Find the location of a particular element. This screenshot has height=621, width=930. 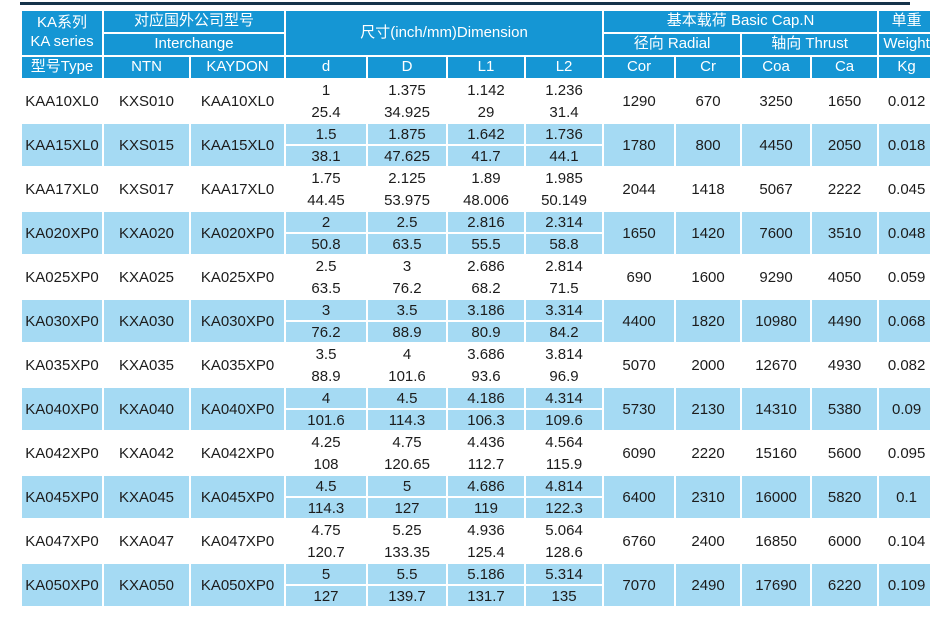

L2-inch-cell: 4.814 is located at coordinates (564, 486).